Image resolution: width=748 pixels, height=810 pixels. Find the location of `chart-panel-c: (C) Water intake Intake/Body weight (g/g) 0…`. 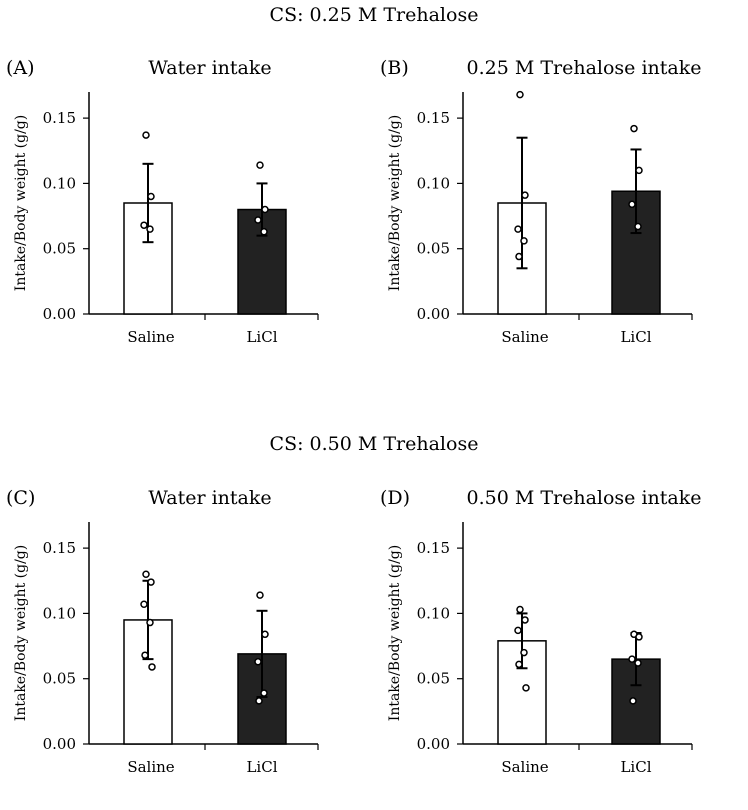

chart-panel-c: (C) Water intake Intake/Body weight (g/g) 0… is located at coordinates (162, 631).